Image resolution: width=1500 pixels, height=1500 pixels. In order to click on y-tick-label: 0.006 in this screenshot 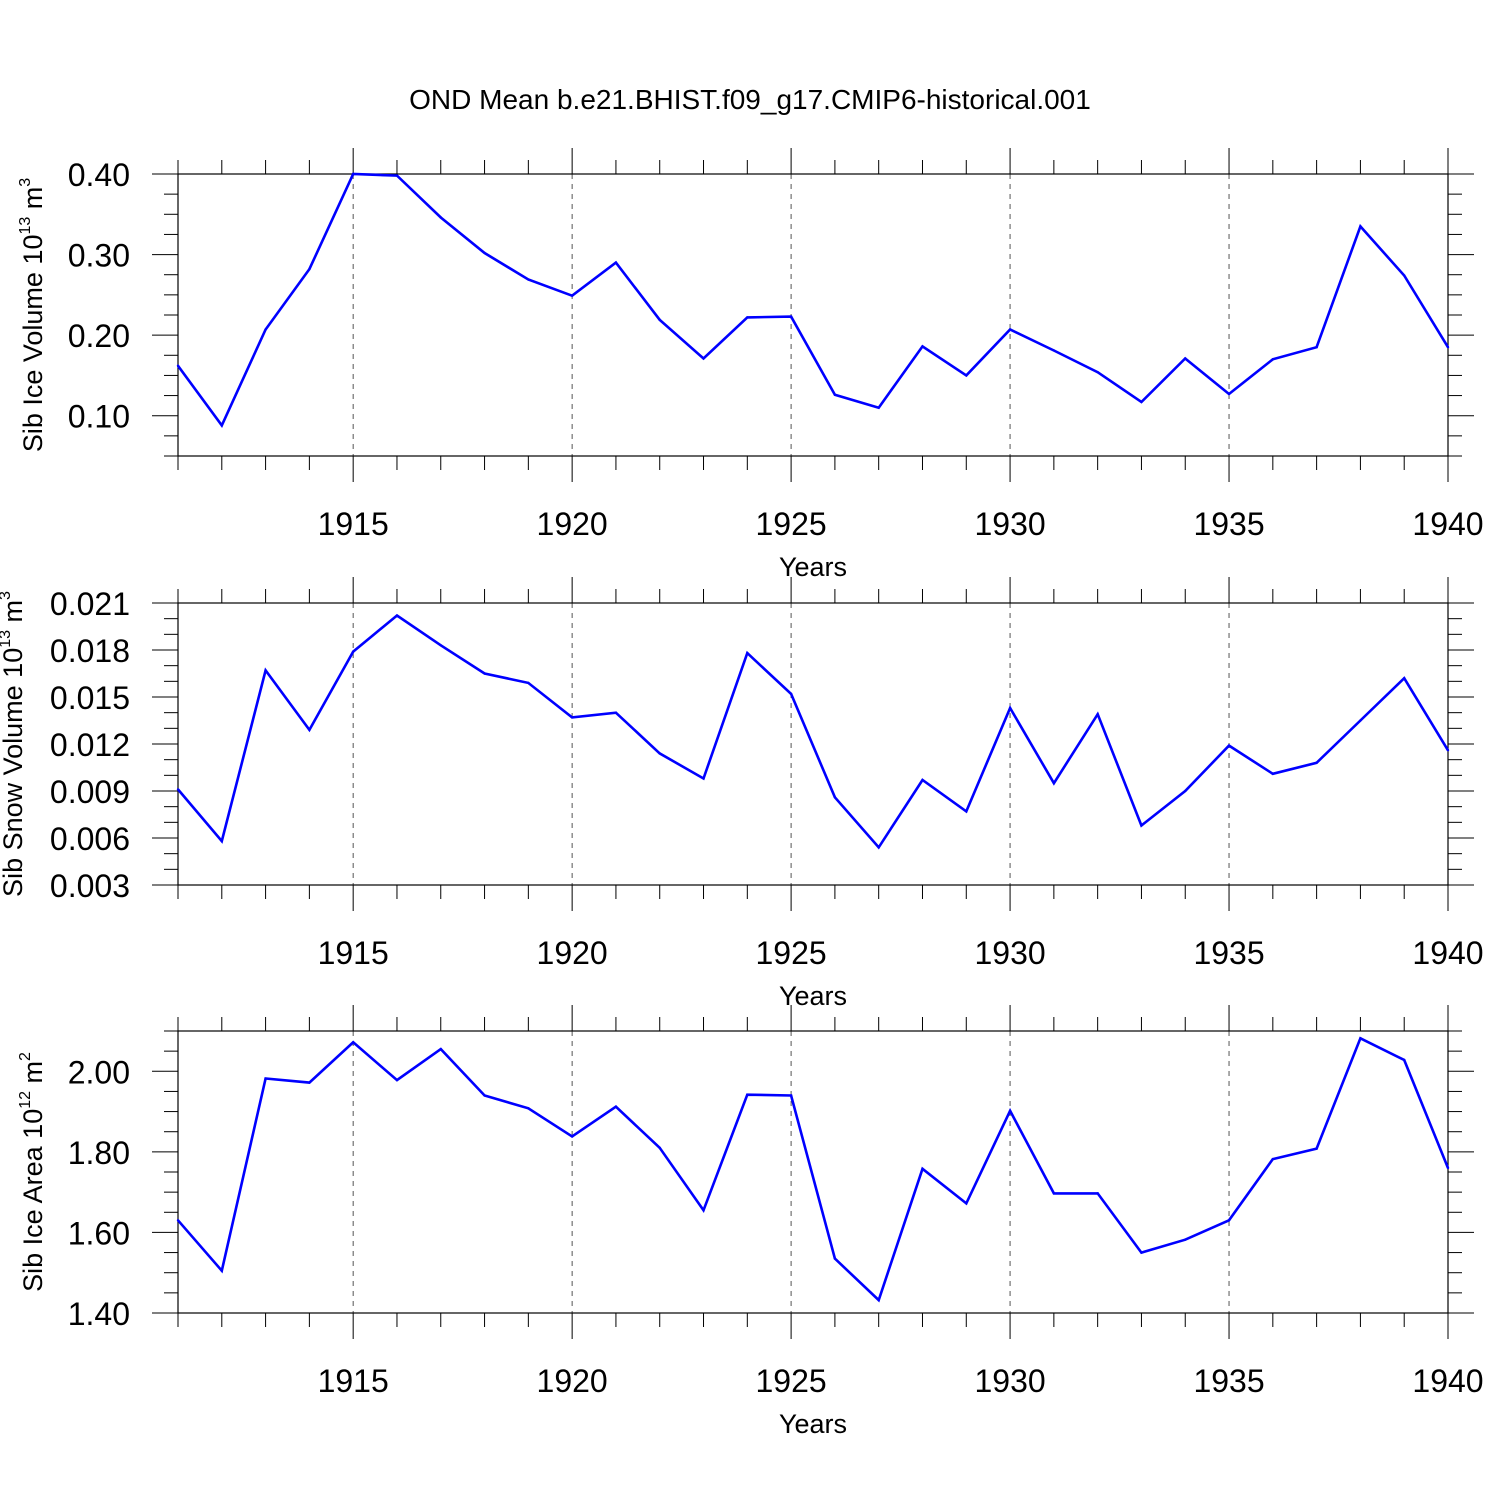, I will do `click(90, 839)`.